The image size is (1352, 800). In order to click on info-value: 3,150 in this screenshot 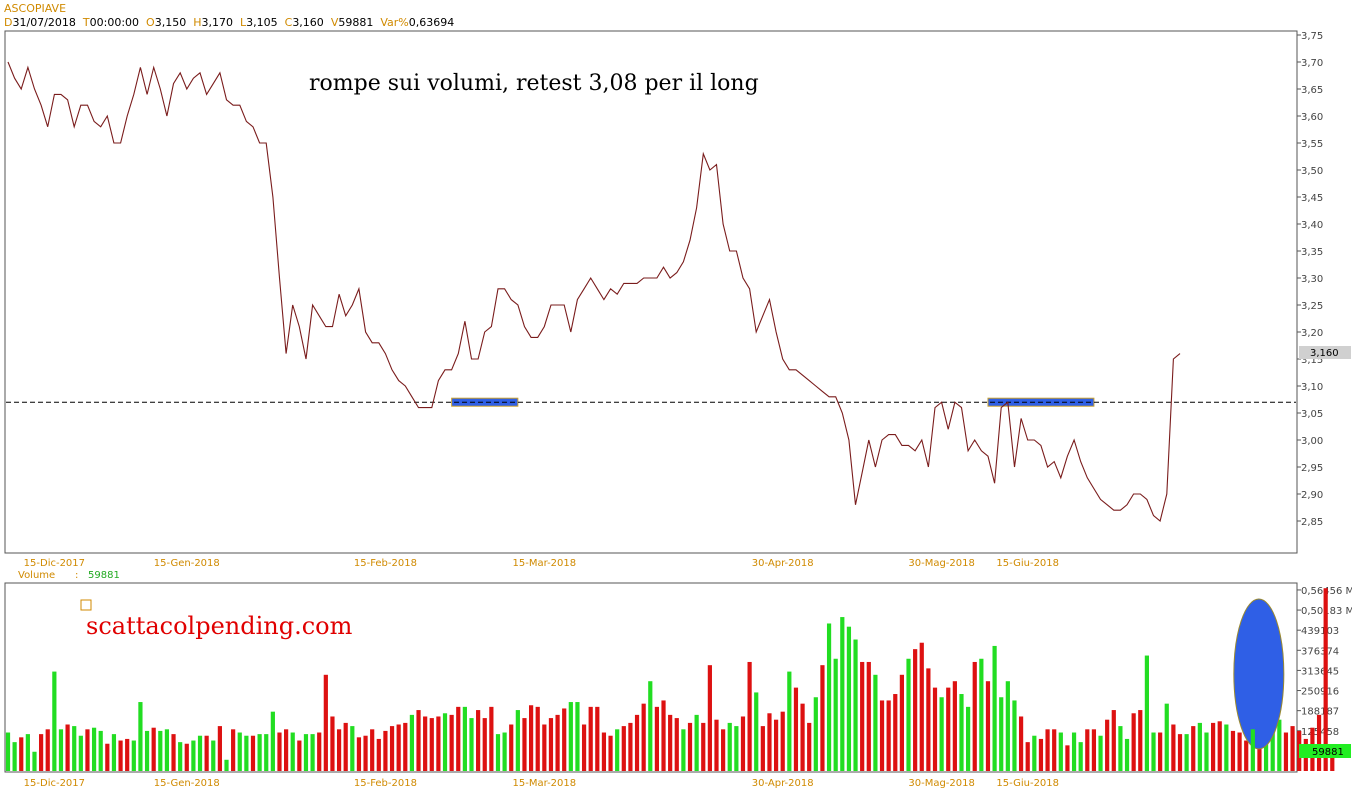, I will do `click(170, 22)`.